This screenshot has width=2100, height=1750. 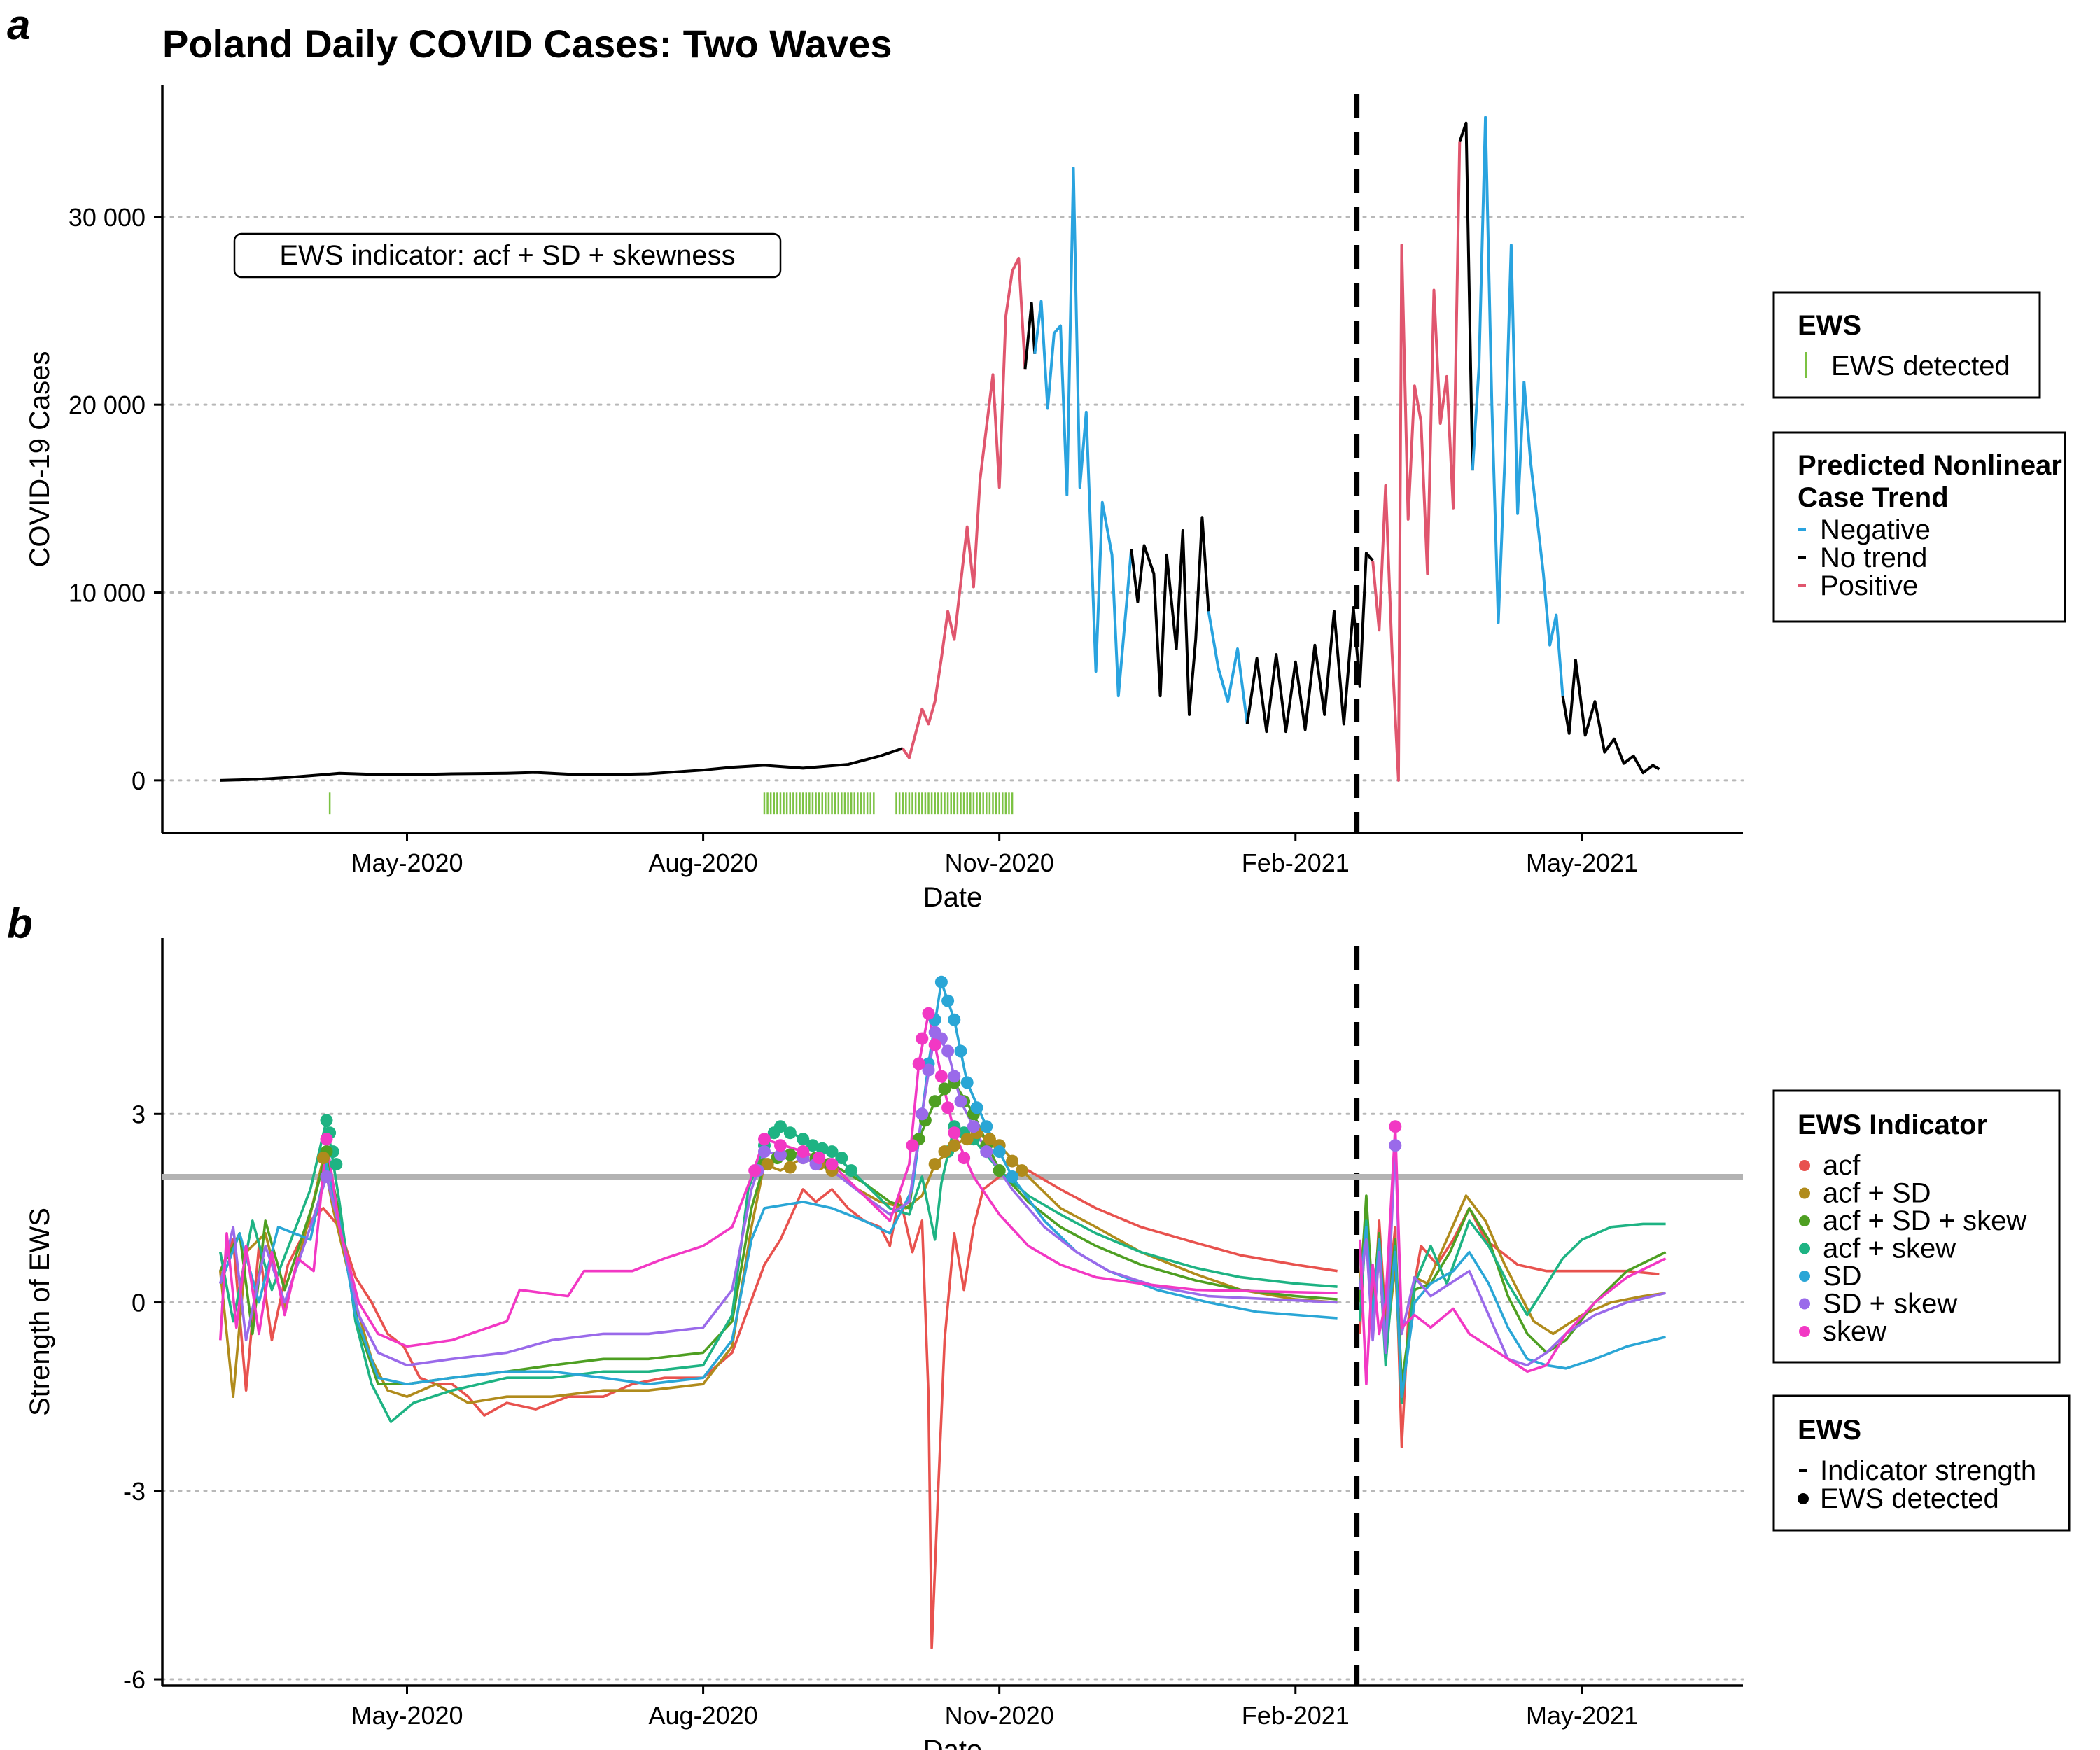 What do you see at coordinates (407, 862) in the screenshot?
I see `panel-a-x-tick-label: May-2020` at bounding box center [407, 862].